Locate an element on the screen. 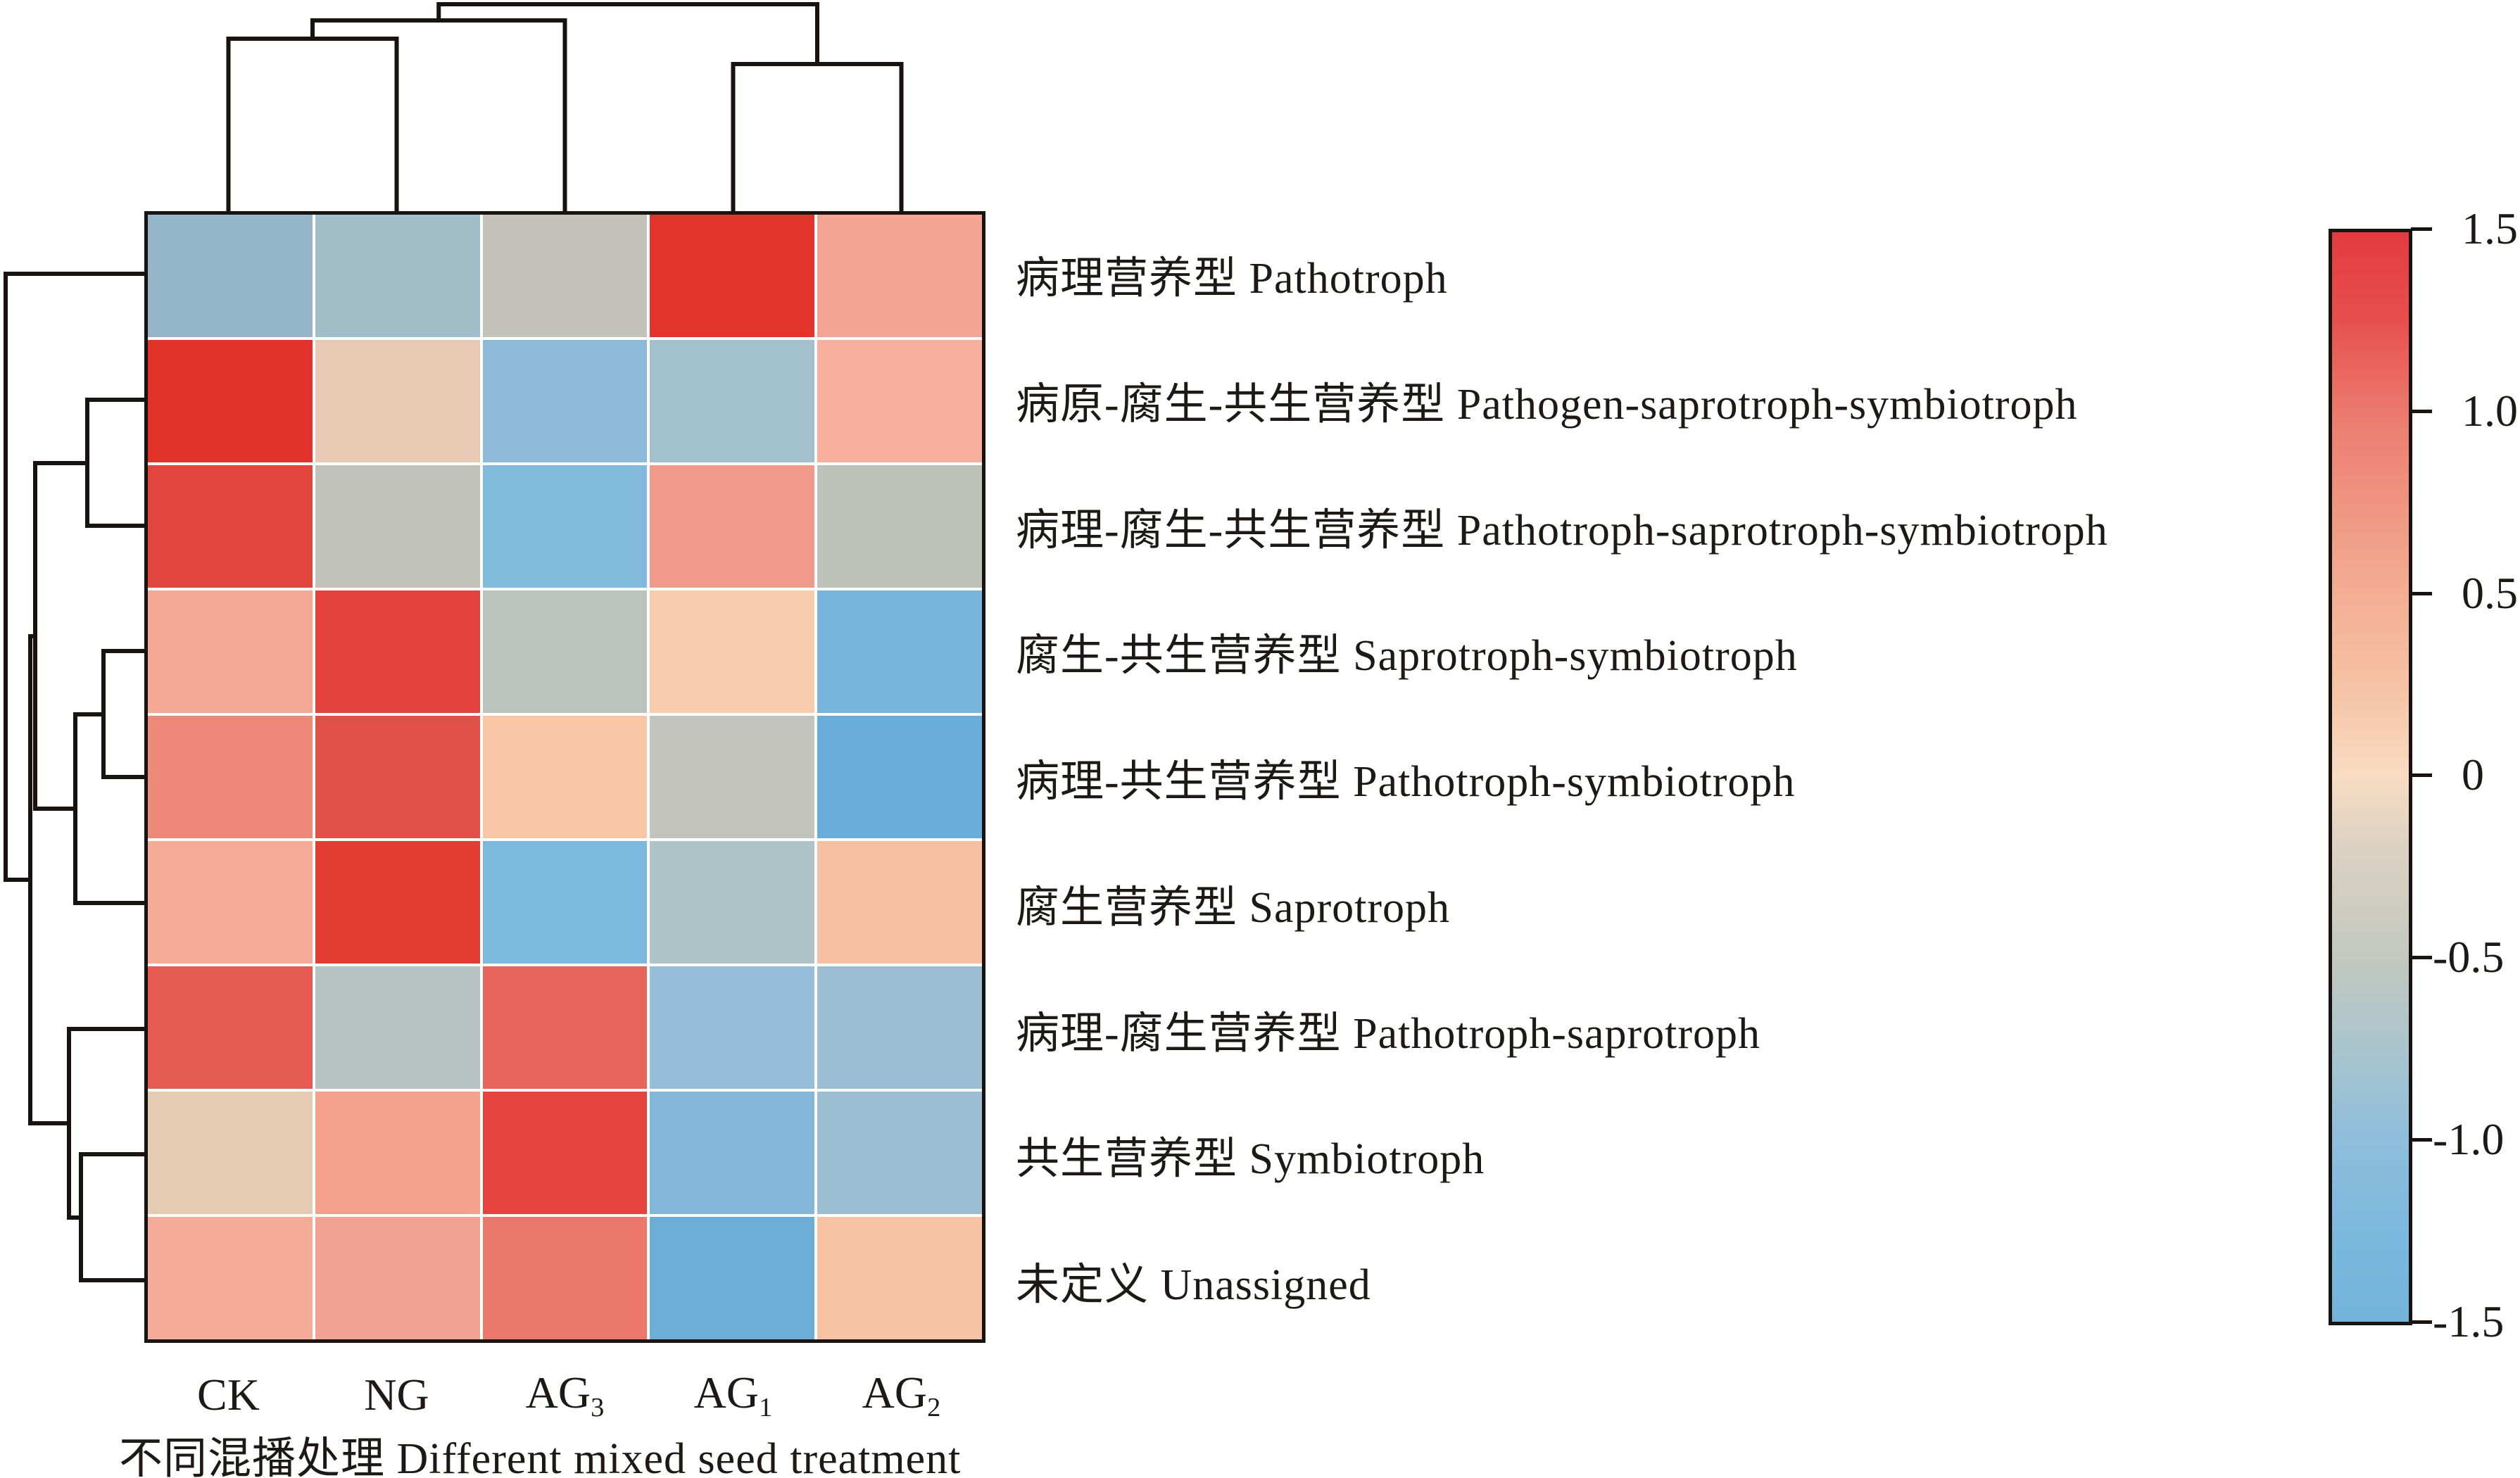 Image resolution: width=2520 pixels, height=1478 pixels. colorbar-tick-label: 0 is located at coordinates (2473, 775).